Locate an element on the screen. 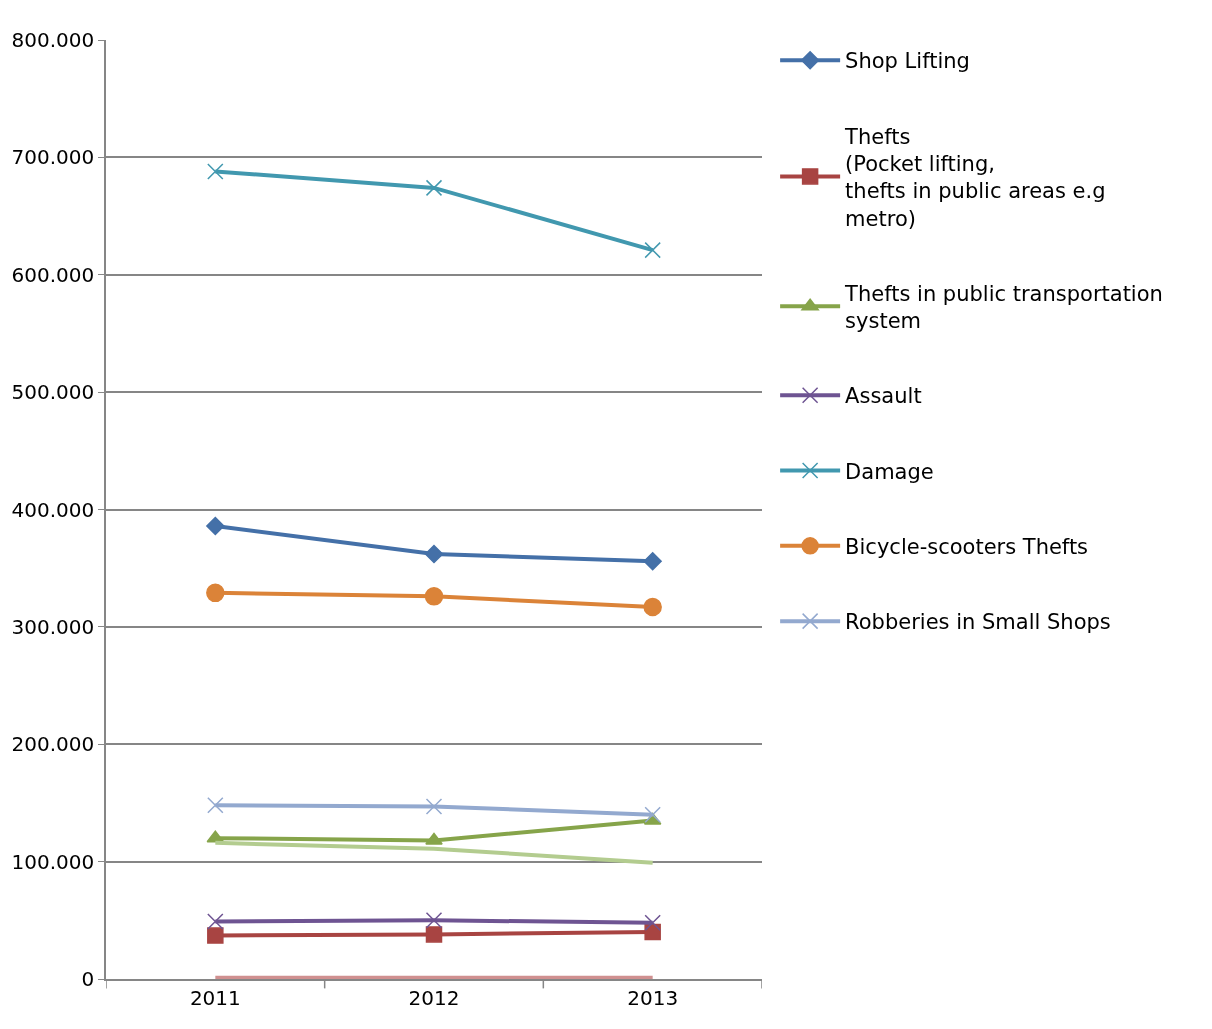 The image size is (1212, 1029). x-tick-label: 2012 is located at coordinates (434, 997).